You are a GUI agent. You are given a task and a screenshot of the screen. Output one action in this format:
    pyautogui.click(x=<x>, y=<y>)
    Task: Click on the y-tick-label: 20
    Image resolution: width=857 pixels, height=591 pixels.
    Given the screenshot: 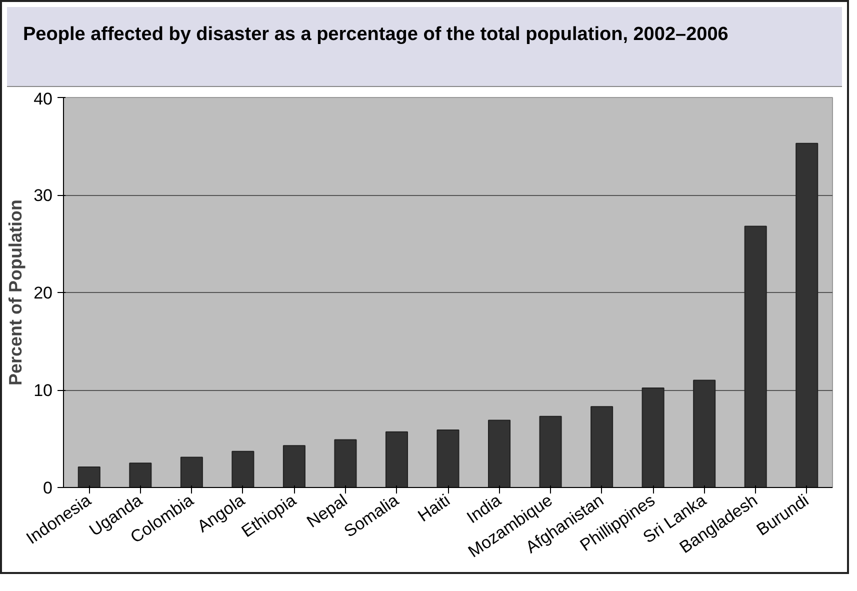 What is the action you would take?
    pyautogui.click(x=43, y=293)
    